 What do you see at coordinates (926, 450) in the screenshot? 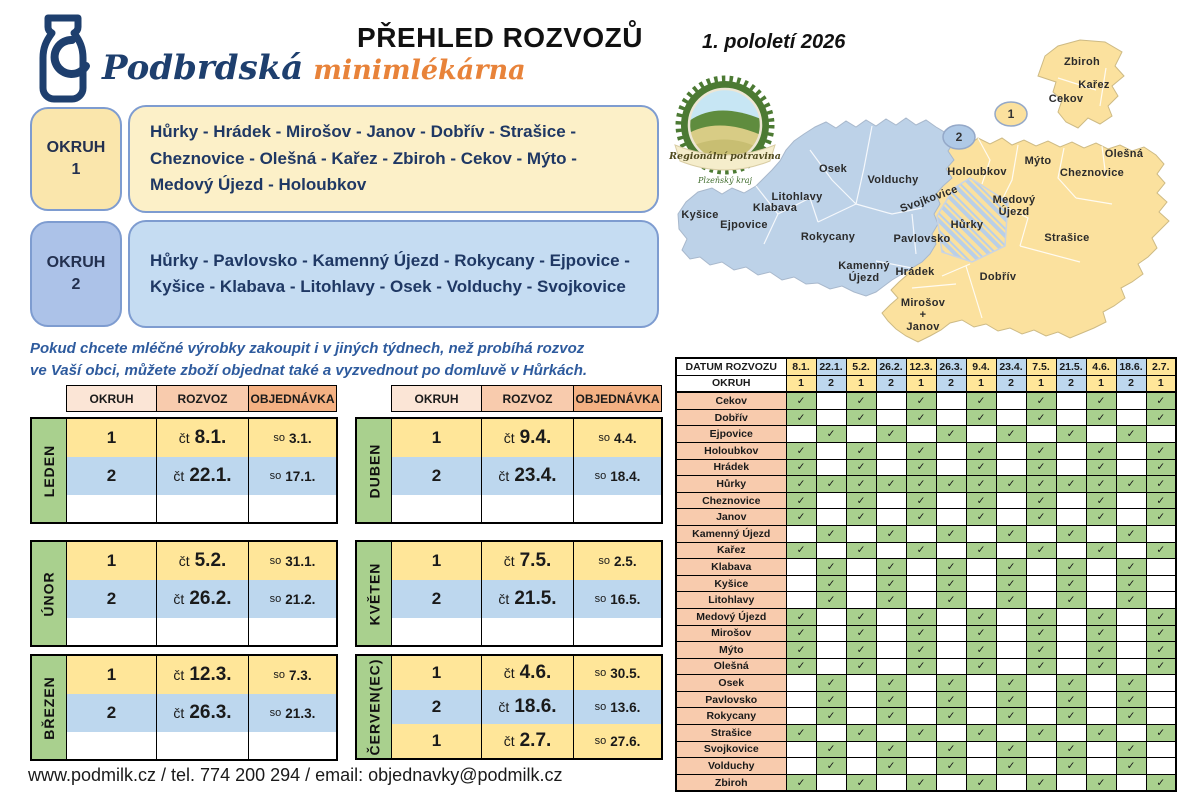
I see `schedule-row: Holoubkov ✓ ✓ ✓ ✓ ✓ ✓ ✓` at bounding box center [926, 450].